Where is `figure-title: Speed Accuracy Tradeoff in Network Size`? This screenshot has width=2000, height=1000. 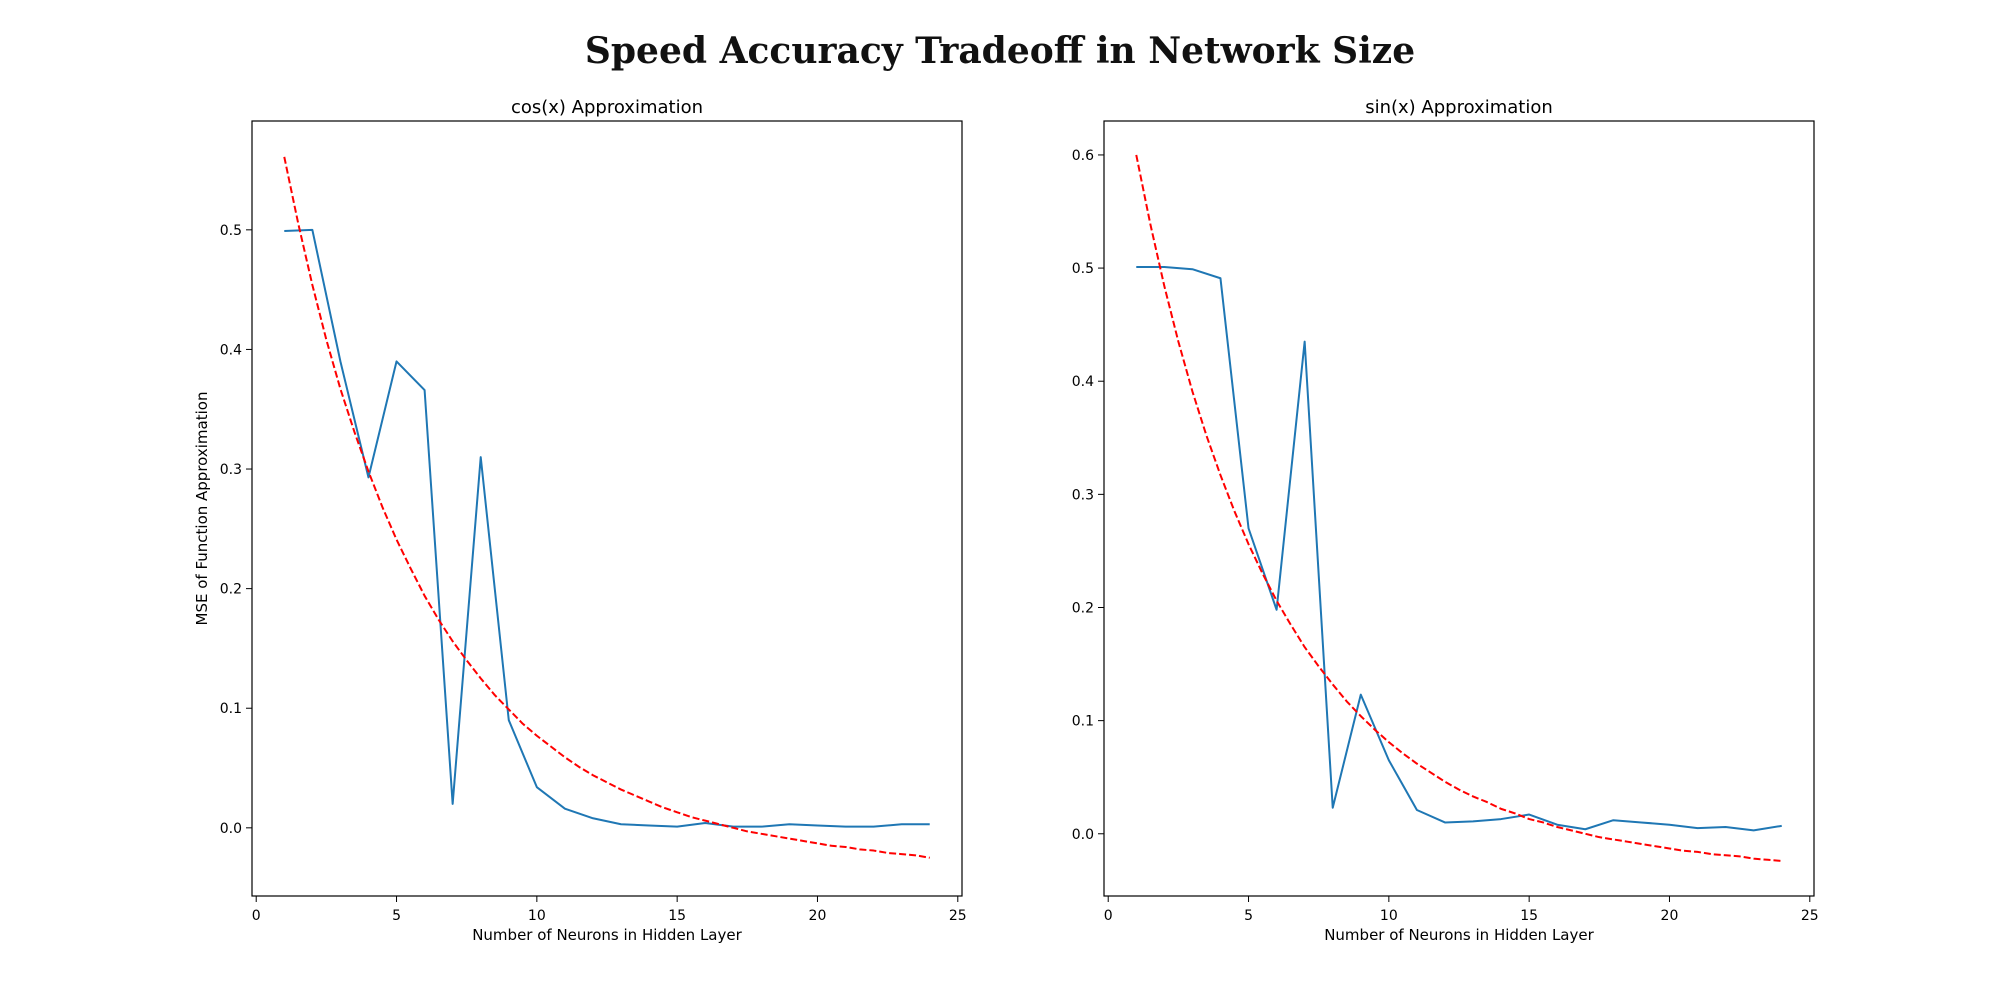 figure-title: Speed Accuracy Tradeoff in Network Size is located at coordinates (1000, 51).